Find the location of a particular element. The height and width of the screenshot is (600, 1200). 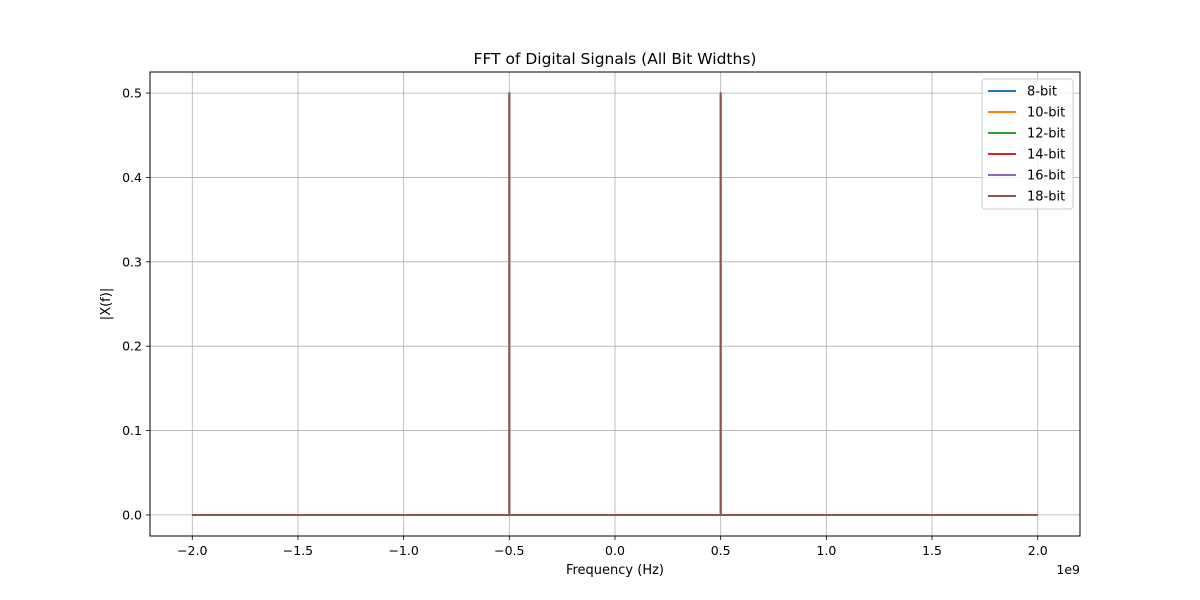

legend-label: 14-bit is located at coordinates (1046, 155).